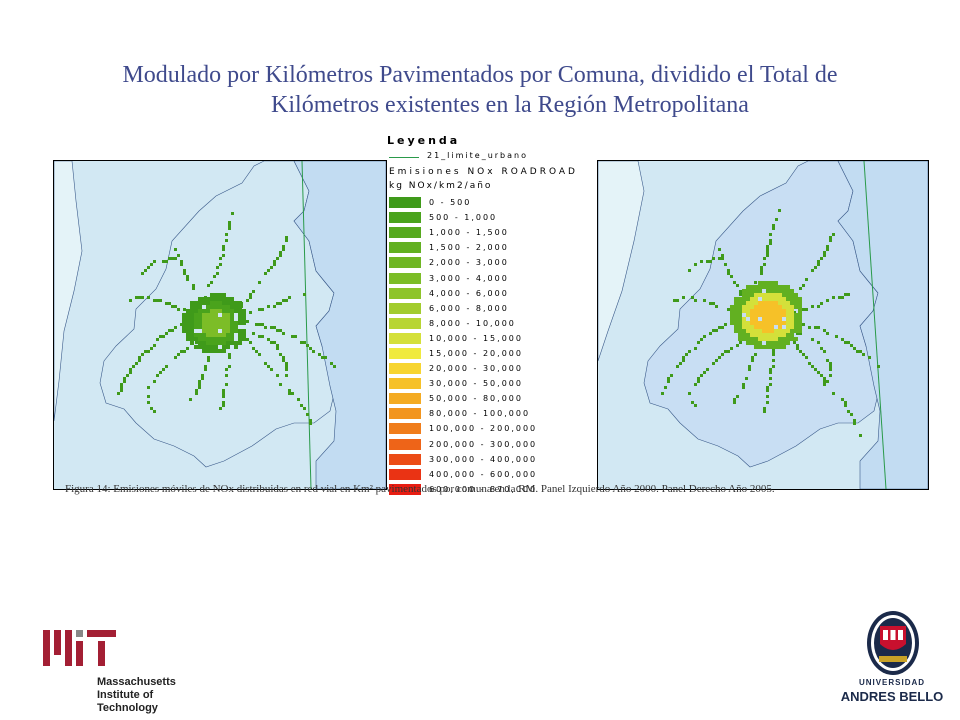 This screenshot has width=960, height=720. I want to click on legend-class-label: 50,000 - 80,000, so click(476, 399).